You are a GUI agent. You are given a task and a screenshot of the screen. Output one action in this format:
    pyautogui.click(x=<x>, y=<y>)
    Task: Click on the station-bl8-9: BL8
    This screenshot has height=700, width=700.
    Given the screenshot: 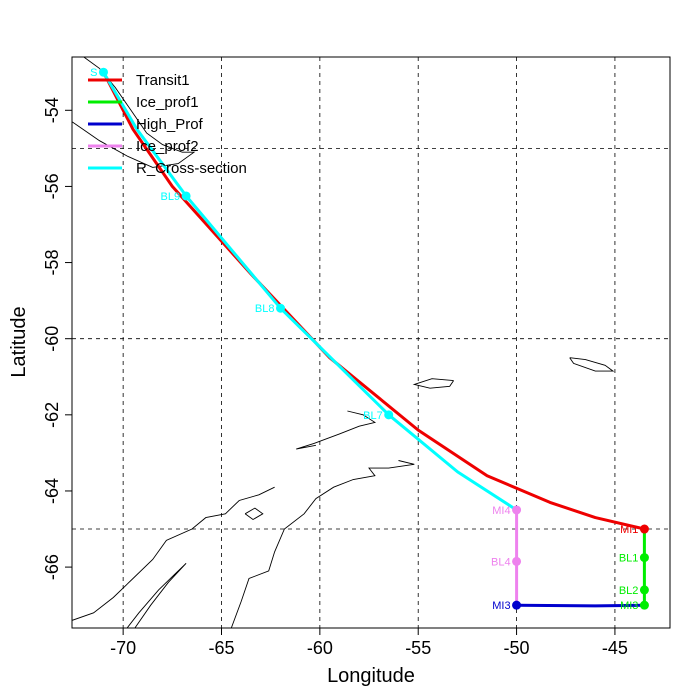 What is the action you would take?
    pyautogui.click(x=270, y=309)
    